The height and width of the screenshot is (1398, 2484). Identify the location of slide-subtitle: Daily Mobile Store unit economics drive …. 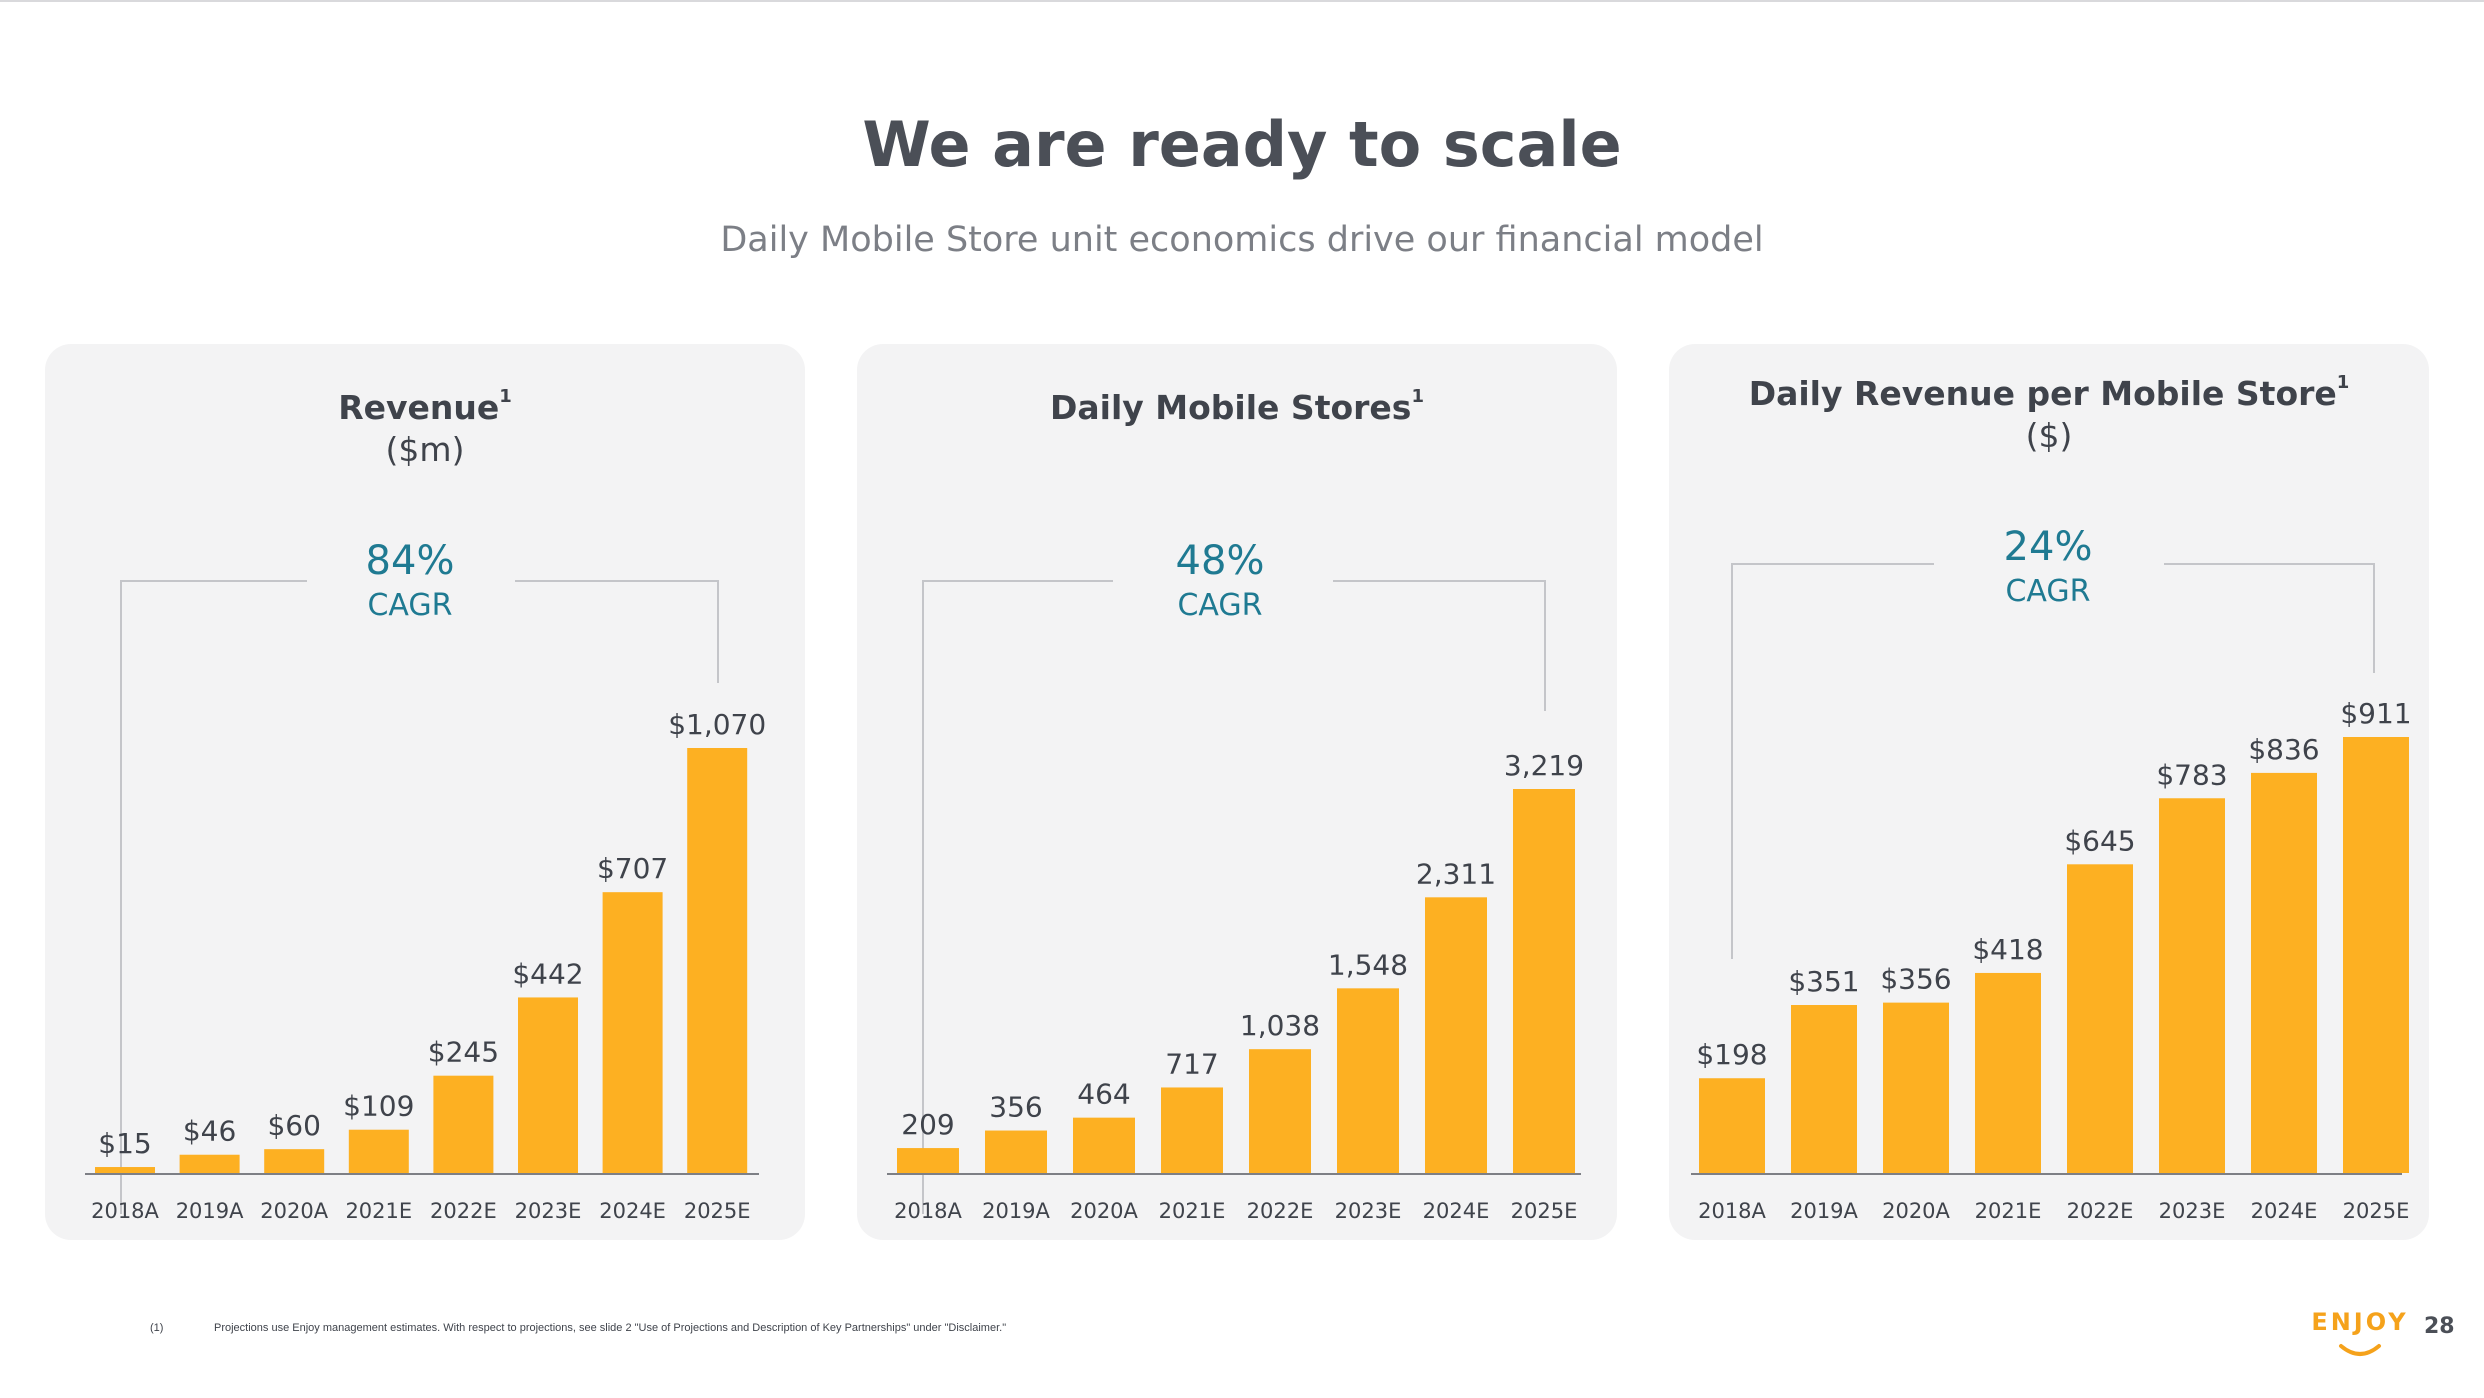
(1242, 240).